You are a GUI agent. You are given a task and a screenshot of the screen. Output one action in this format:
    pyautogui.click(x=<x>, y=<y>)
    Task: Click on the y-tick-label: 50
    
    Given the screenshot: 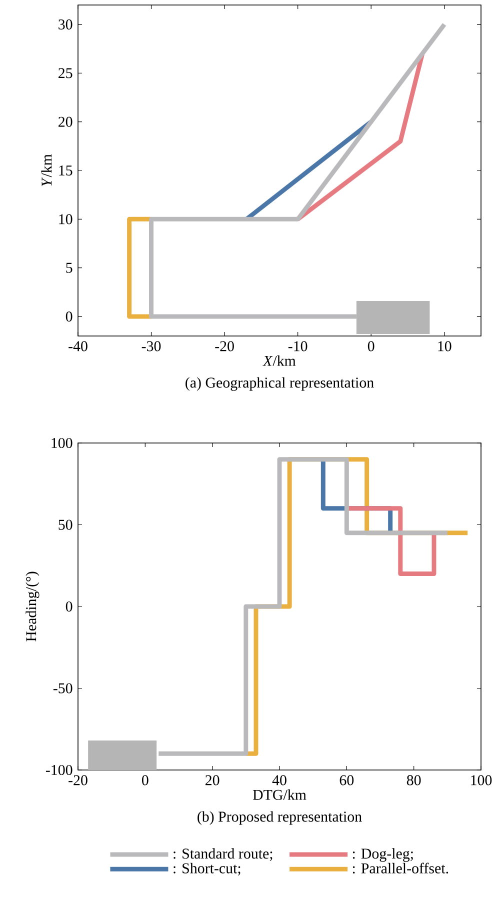 What is the action you would take?
    pyautogui.click(x=65, y=525)
    